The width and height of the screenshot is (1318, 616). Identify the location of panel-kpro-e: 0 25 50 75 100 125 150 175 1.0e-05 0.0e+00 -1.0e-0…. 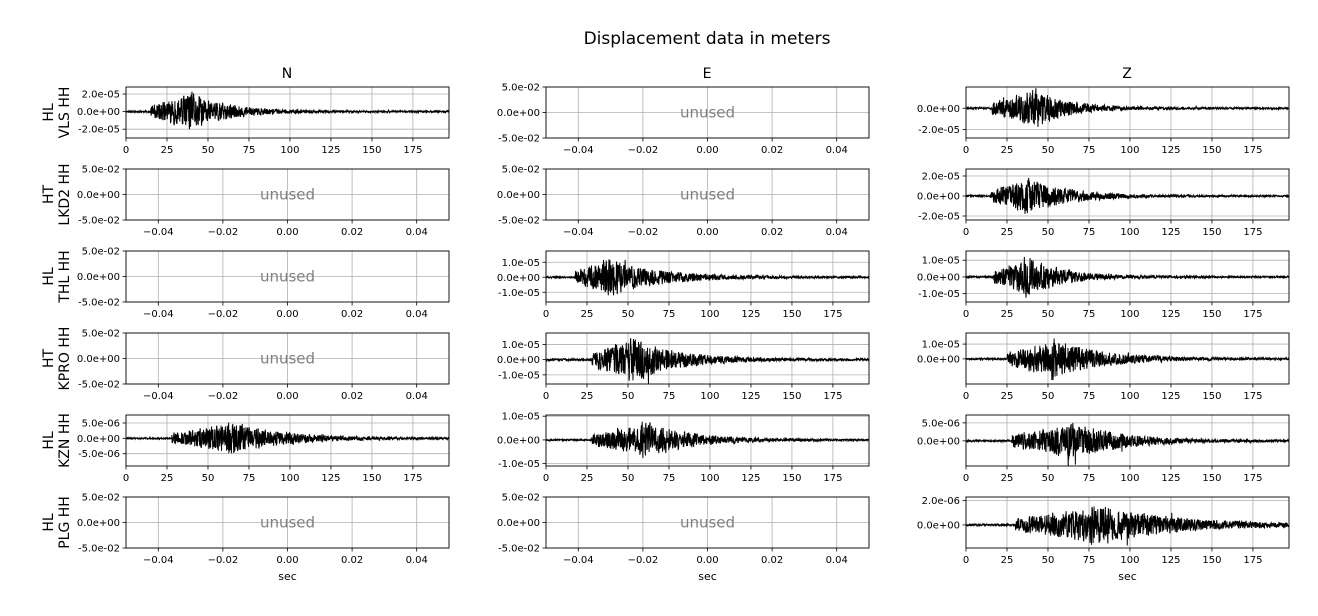
(683, 367).